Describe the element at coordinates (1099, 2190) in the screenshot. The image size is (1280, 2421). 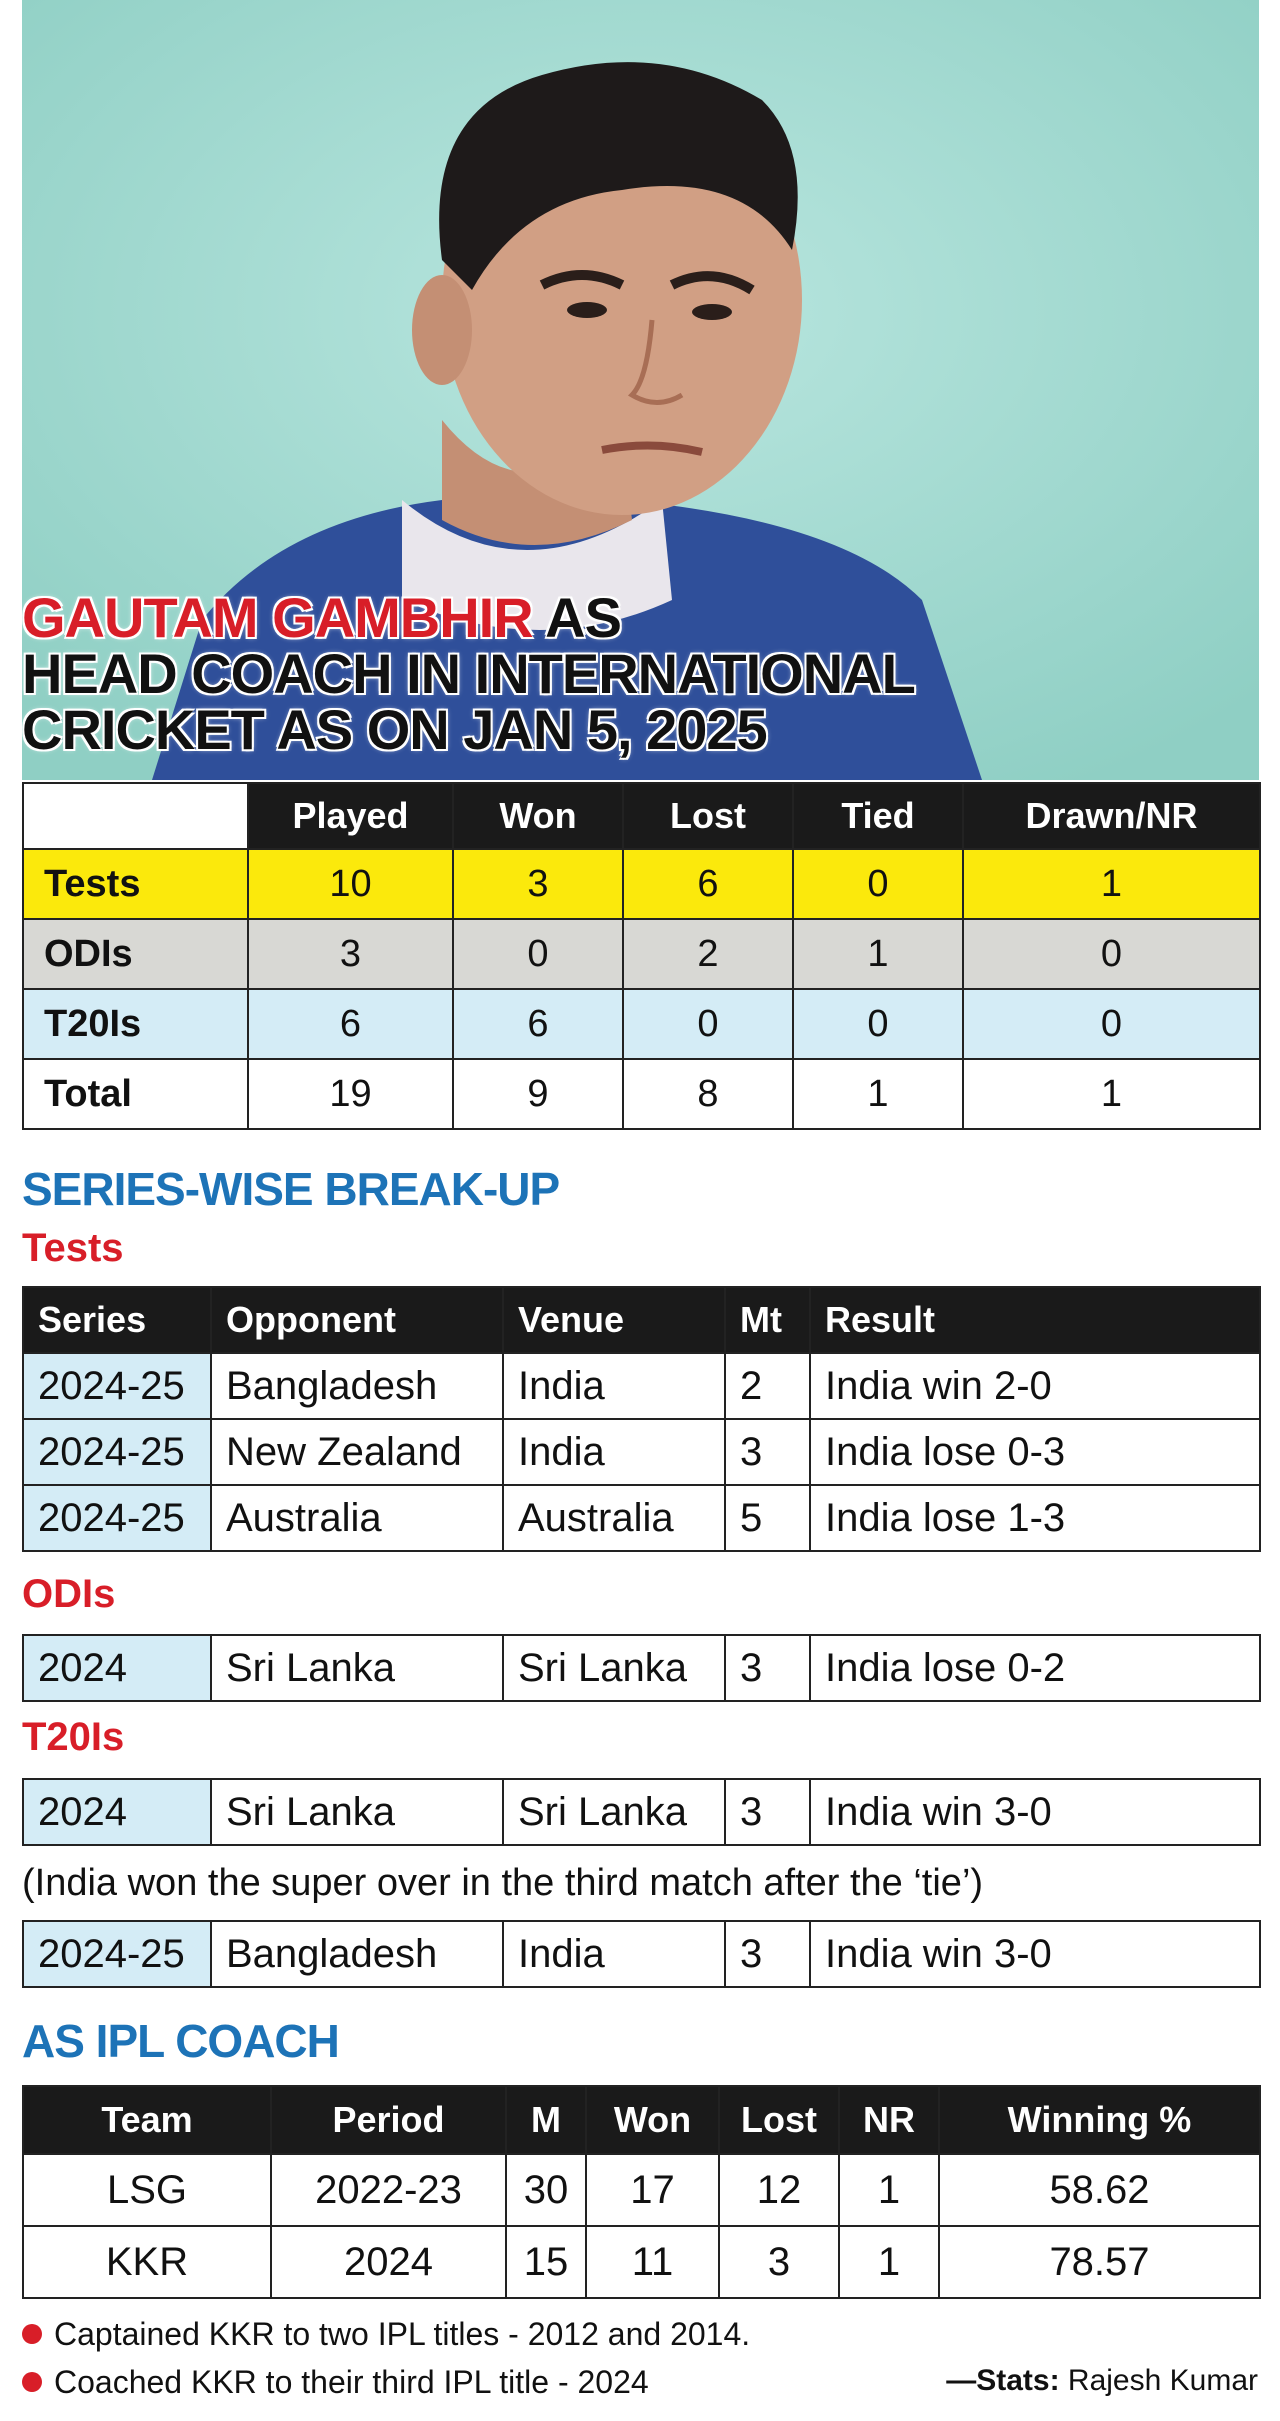
I see `ipl-cell: 58.62` at that location.